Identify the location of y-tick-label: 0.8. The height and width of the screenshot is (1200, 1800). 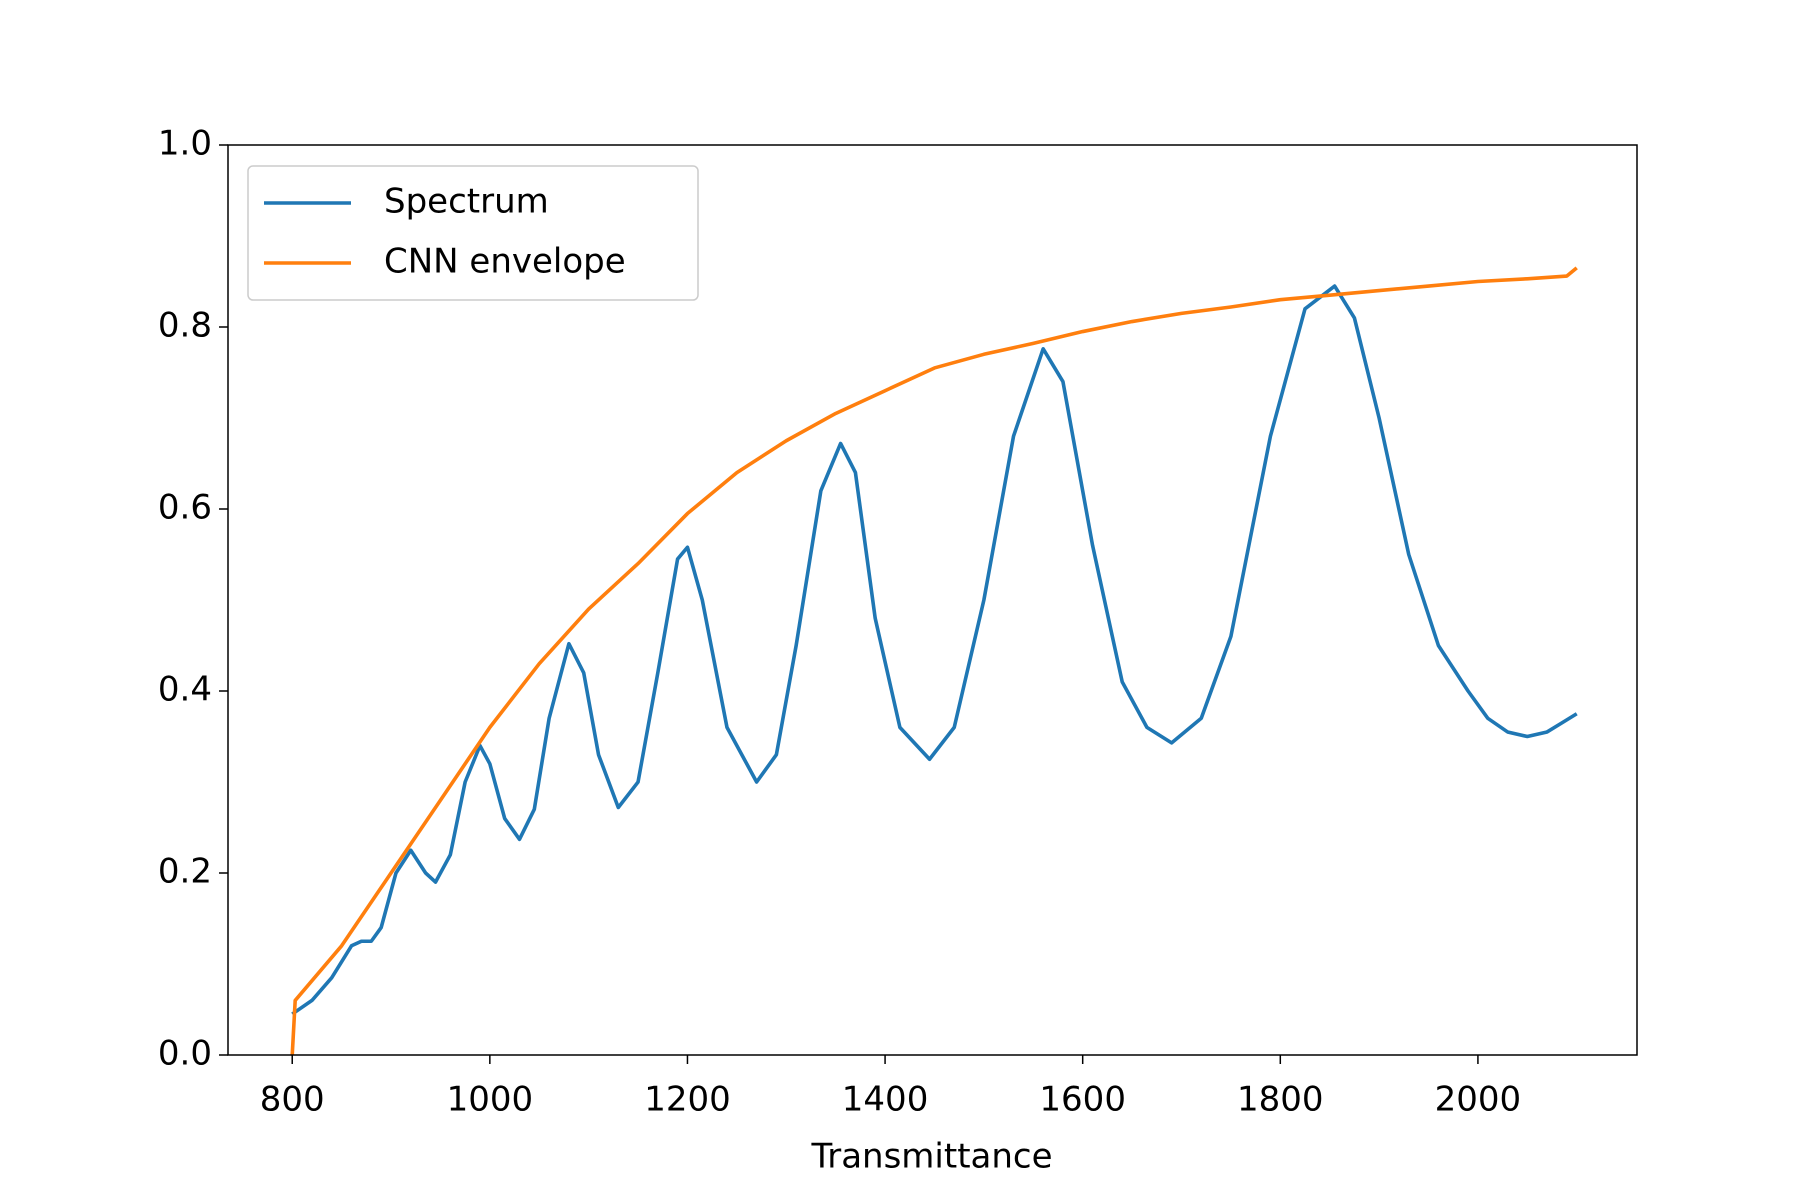
(185, 326).